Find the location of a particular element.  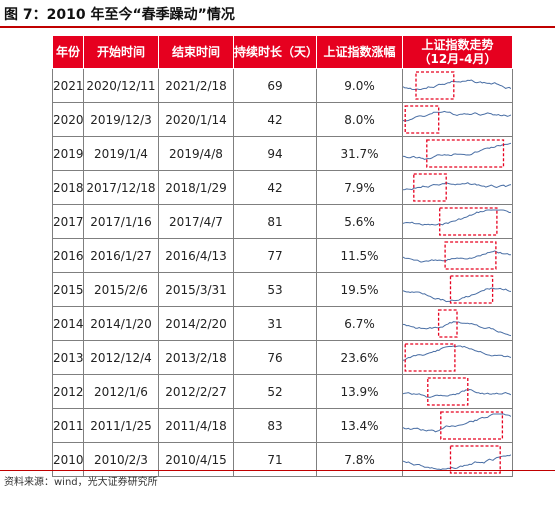

cell-gain: 19.5% is located at coordinates (359, 289).